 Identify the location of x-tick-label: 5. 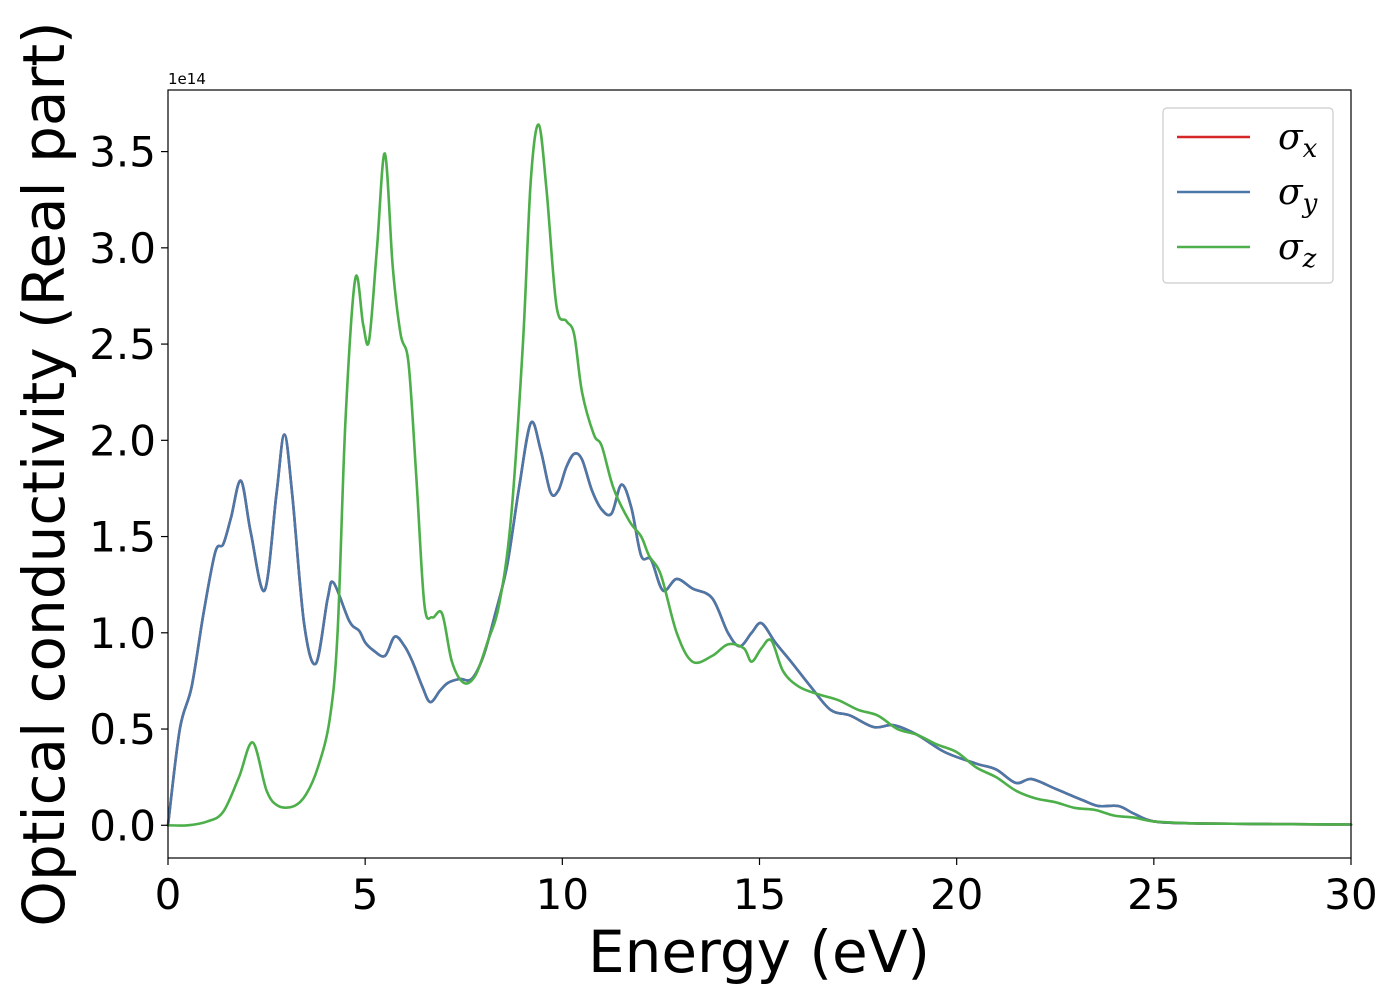
(365, 894).